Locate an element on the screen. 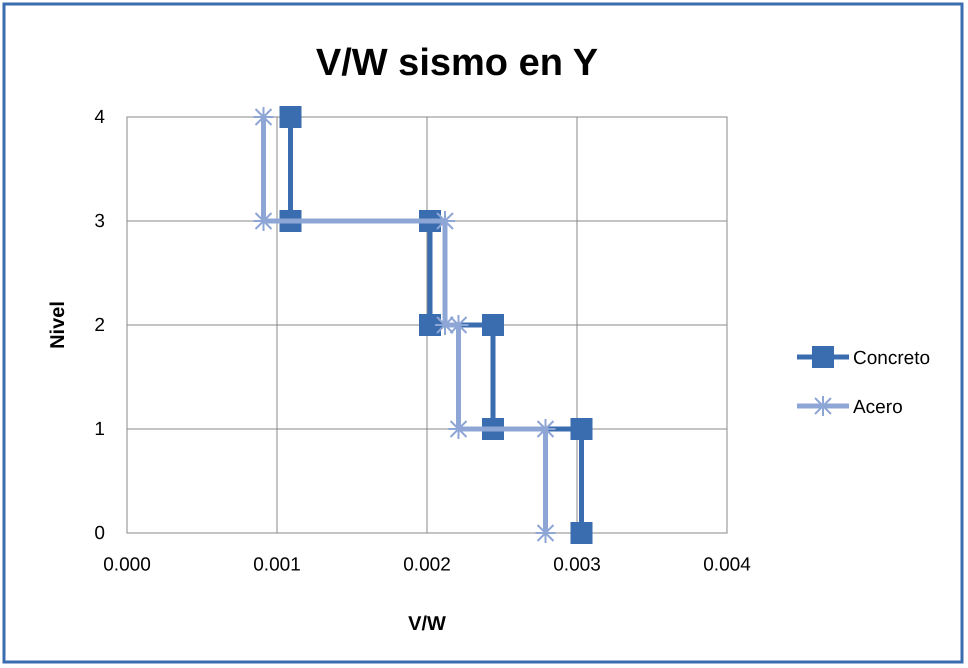 The width and height of the screenshot is (968, 668). legend-label: Acero is located at coordinates (878, 407).